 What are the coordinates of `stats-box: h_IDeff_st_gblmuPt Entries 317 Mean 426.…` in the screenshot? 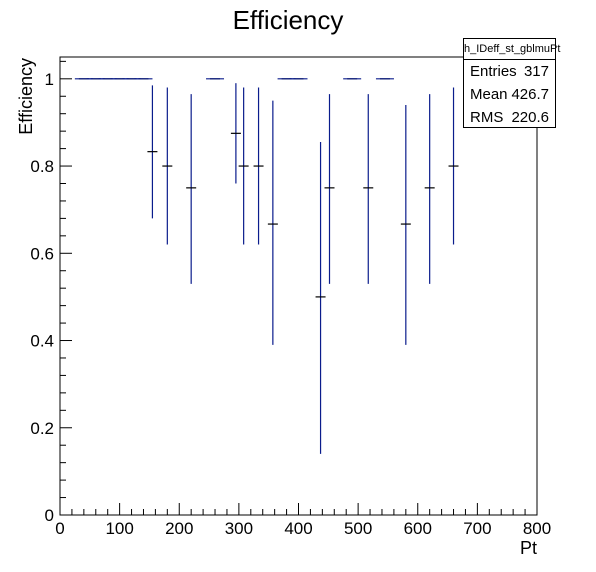 It's located at (511, 83).